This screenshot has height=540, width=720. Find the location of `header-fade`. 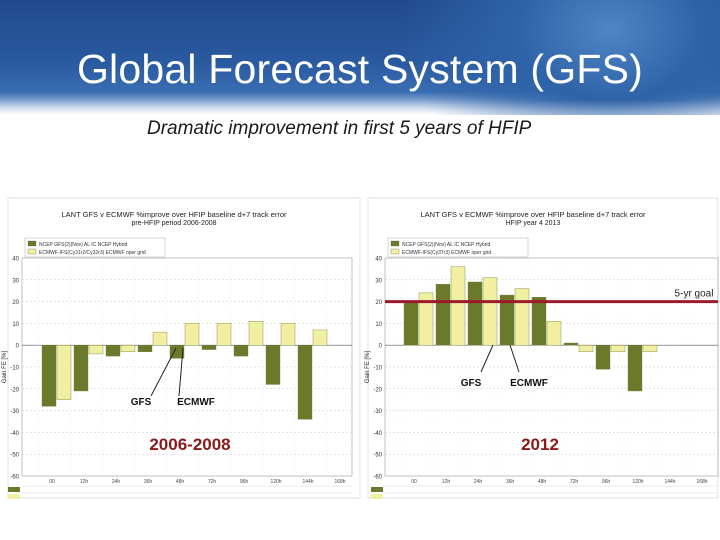

header-fade is located at coordinates (360, 120).